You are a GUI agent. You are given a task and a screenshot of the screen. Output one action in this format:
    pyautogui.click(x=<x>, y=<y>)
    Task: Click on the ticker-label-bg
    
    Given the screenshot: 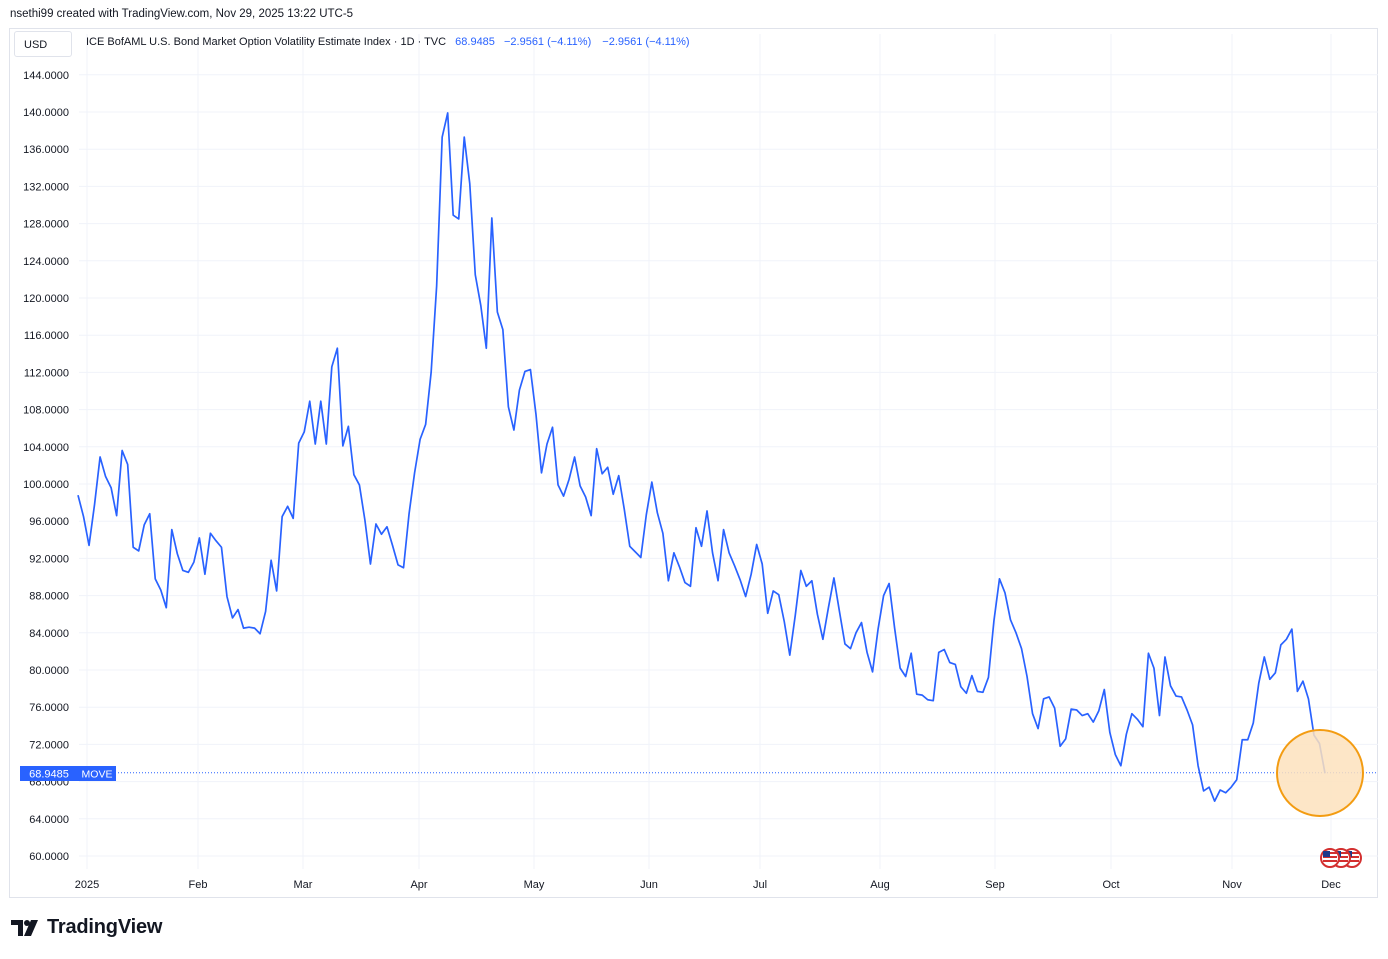 What is the action you would take?
    pyautogui.click(x=97, y=773)
    